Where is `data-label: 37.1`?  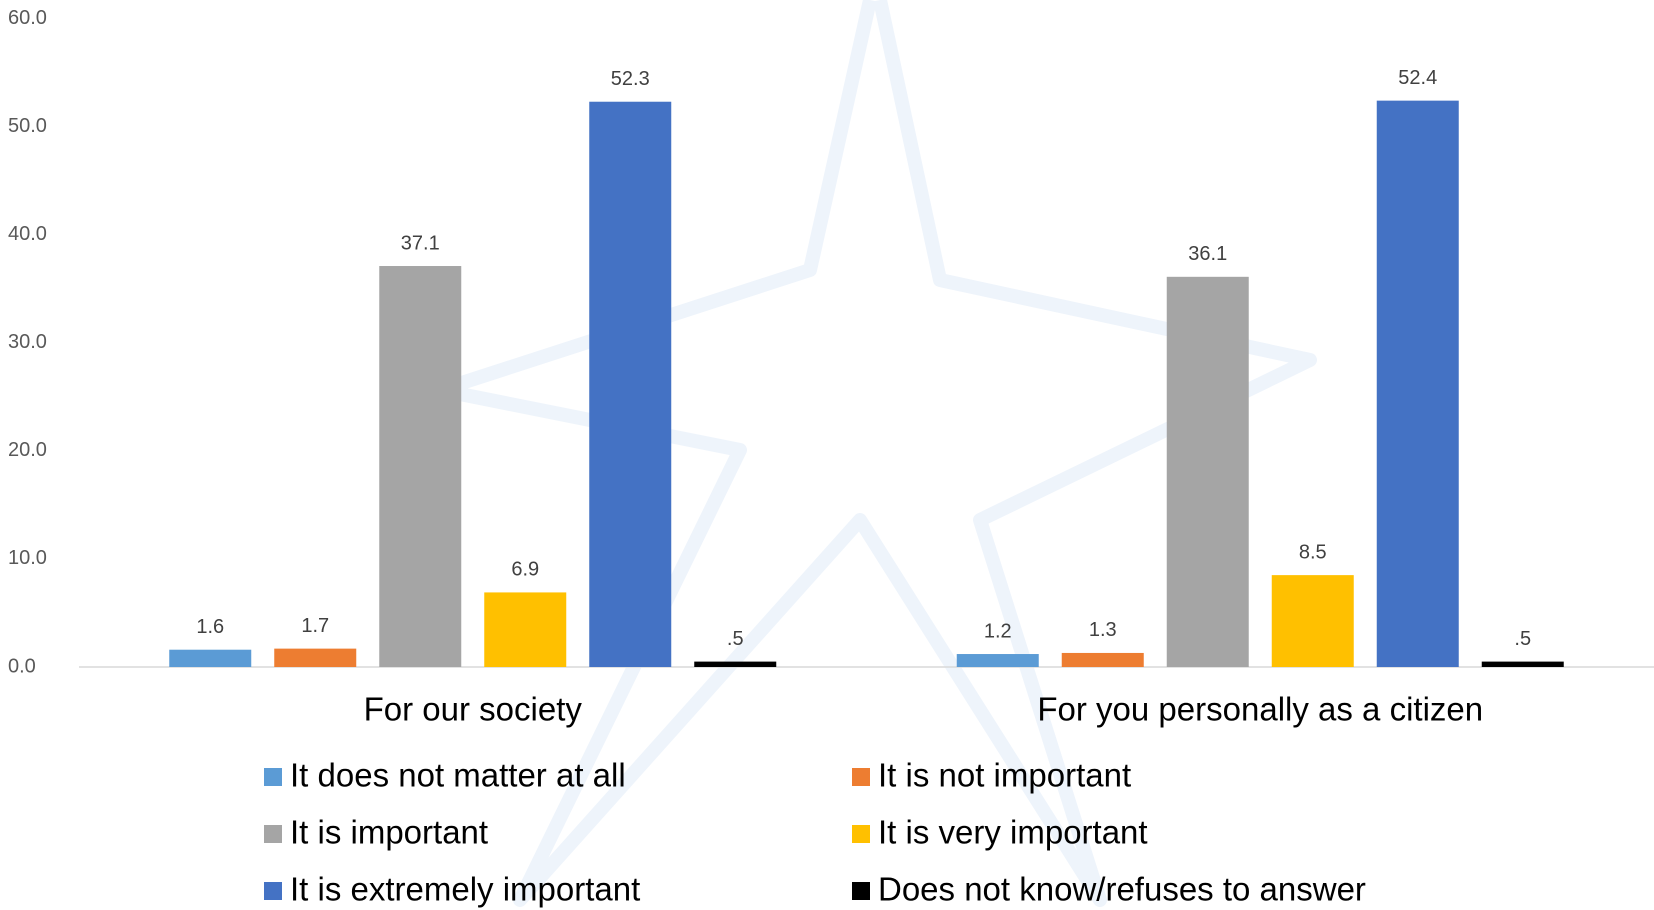
data-label: 37.1 is located at coordinates (420, 243).